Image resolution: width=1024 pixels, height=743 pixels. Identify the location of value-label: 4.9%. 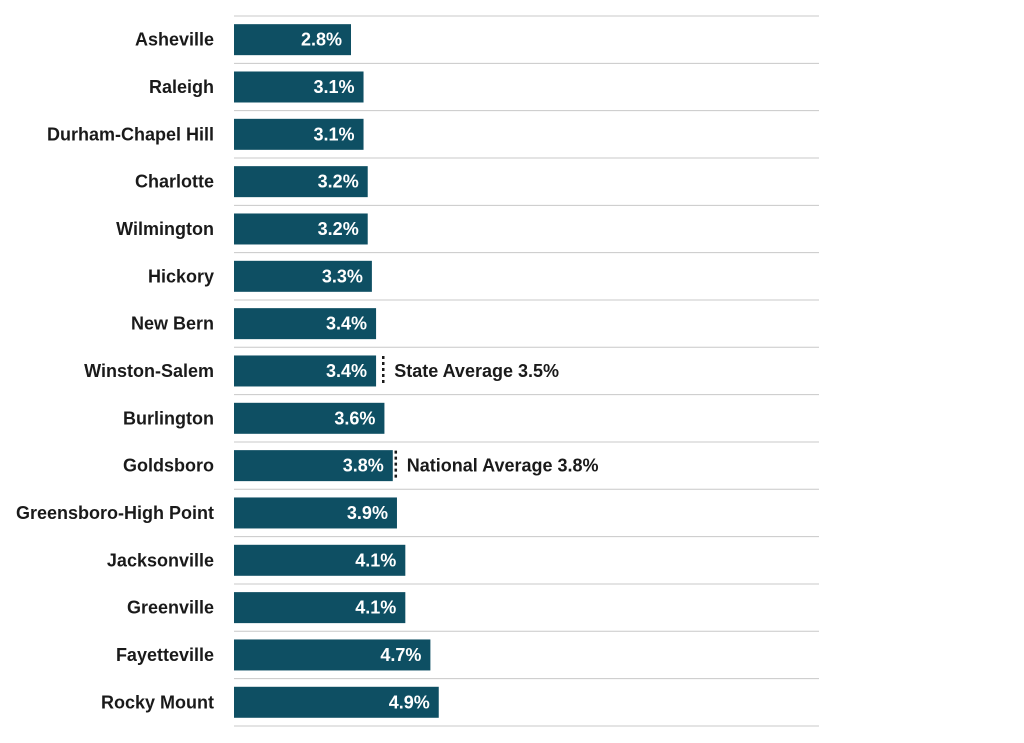
(409, 702).